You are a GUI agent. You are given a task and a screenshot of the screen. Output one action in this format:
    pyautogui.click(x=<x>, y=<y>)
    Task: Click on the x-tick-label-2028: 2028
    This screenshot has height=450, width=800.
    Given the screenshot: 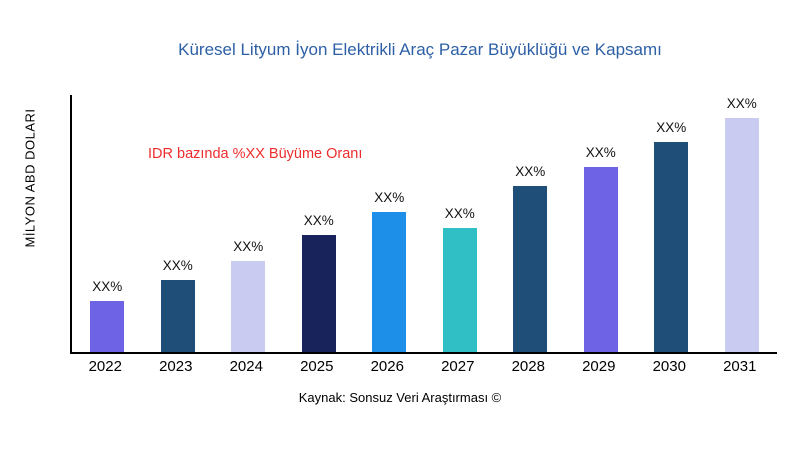 What is the action you would take?
    pyautogui.click(x=528, y=366)
    